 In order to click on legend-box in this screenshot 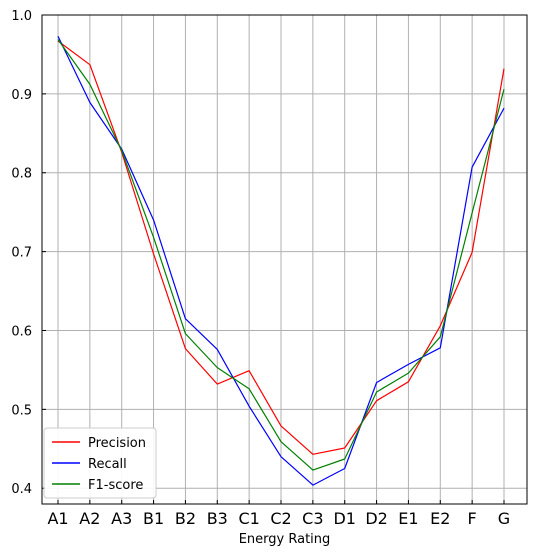, I will do `click(100, 463)`.